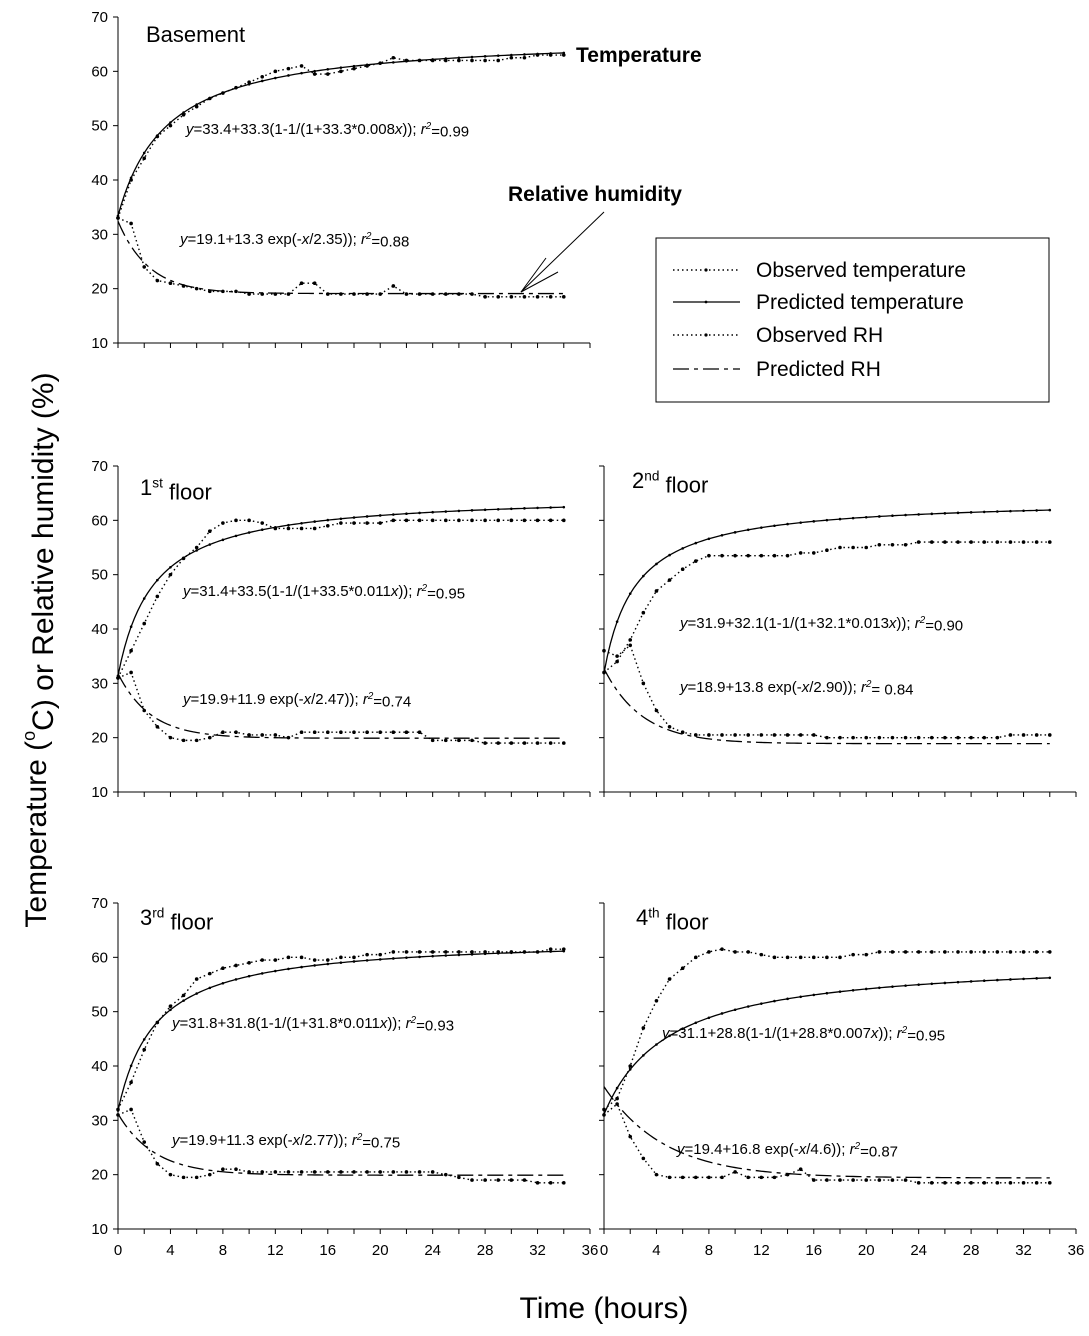 This screenshot has height=1336, width=1089. I want to click on 3rd-floor-y-tick-label: 70, so click(99, 903).